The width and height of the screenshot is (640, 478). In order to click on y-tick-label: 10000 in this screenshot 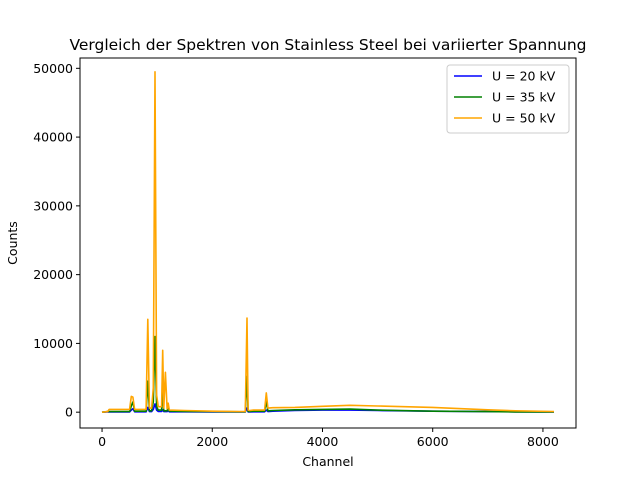, I will do `click(53, 343)`.